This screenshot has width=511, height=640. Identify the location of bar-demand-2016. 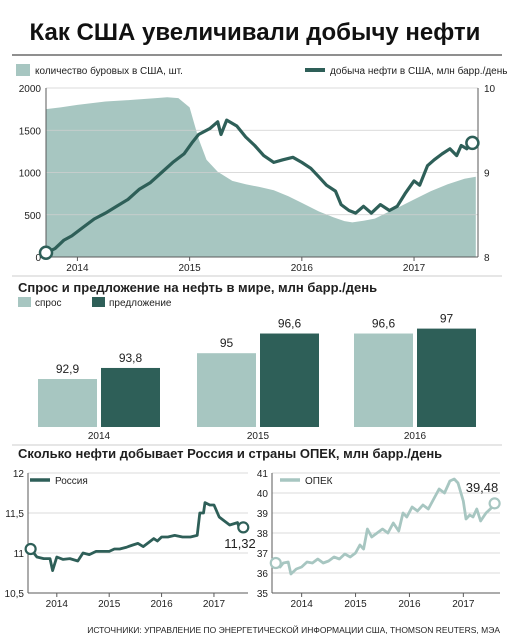
(383, 380).